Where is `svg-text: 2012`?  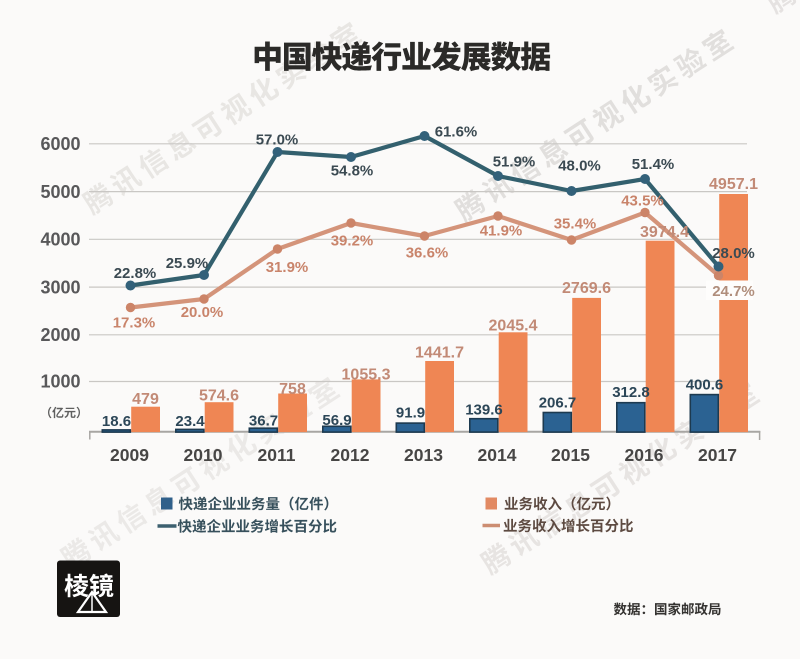 svg-text: 2012 is located at coordinates (350, 455).